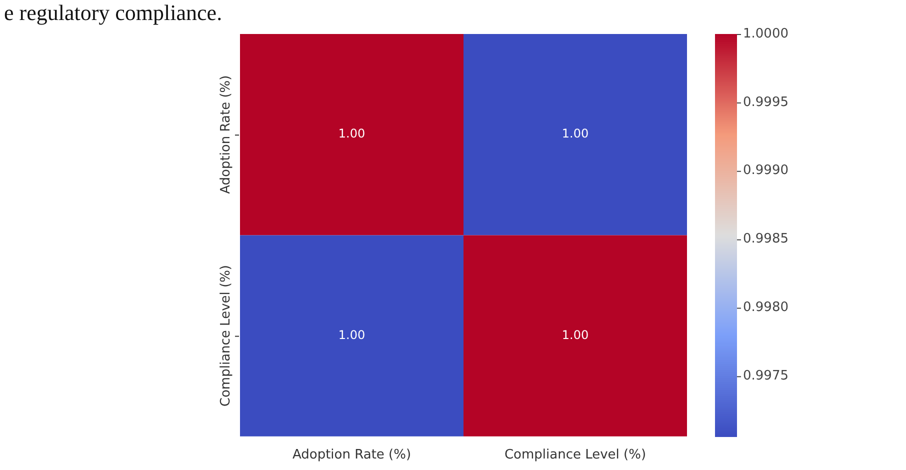 Image resolution: width=906 pixels, height=470 pixels. I want to click on color-bar-label: 0.9975, so click(765, 376).